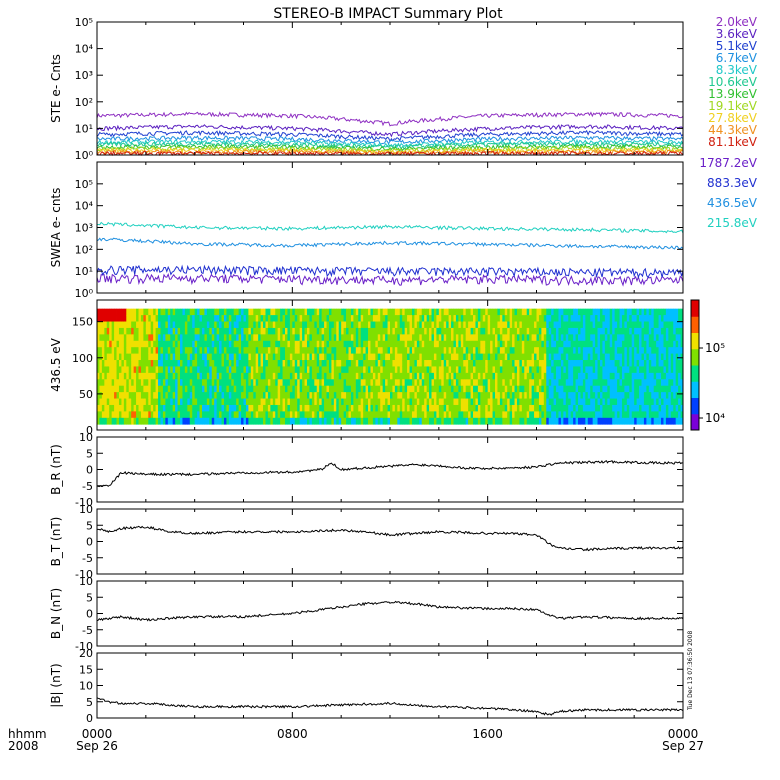 Image resolution: width=780 pixels, height=780 pixels. I want to click on ste-legend-entry: 2.0keV, so click(737, 22).